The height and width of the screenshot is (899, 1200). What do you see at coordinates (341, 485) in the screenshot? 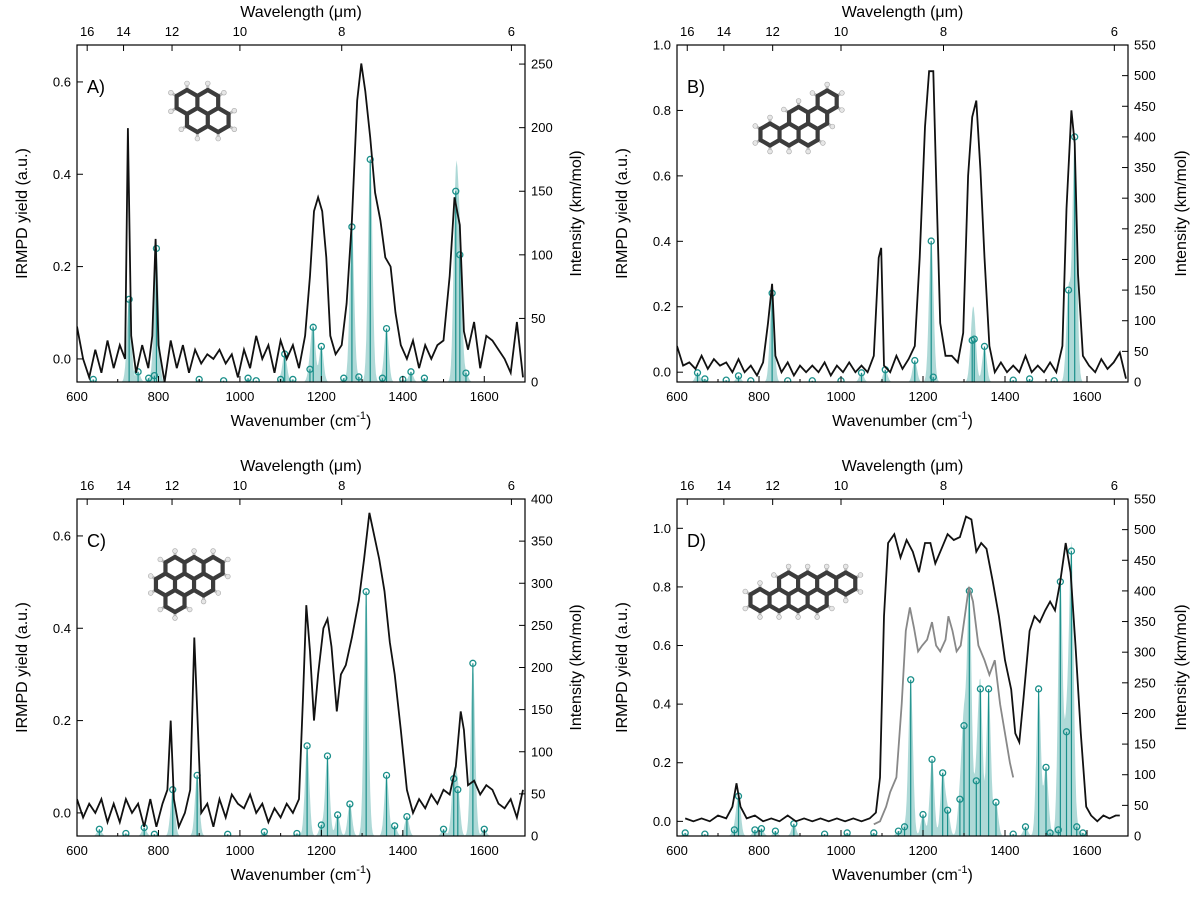
I see `top-tick-label: 8` at bounding box center [341, 485].